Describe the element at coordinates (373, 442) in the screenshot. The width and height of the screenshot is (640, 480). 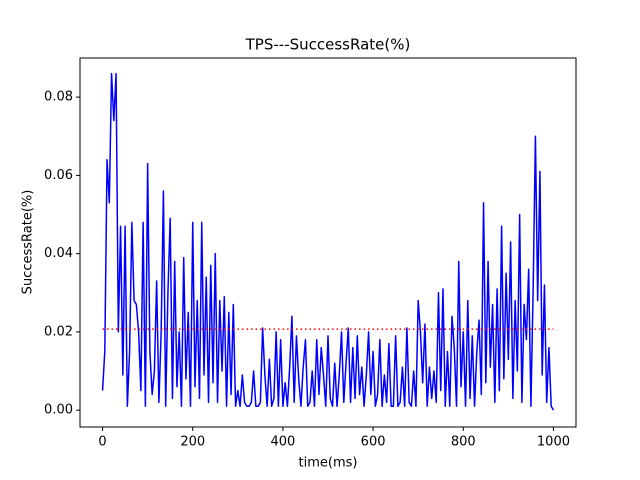
I see `x-tick-label: 600` at that location.